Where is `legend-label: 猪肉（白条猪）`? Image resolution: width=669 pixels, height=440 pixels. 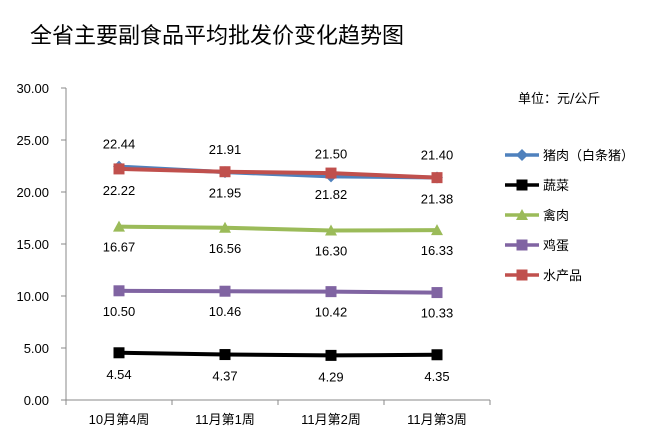 legend-label: 猪肉（白条猪） is located at coordinates (588, 156).